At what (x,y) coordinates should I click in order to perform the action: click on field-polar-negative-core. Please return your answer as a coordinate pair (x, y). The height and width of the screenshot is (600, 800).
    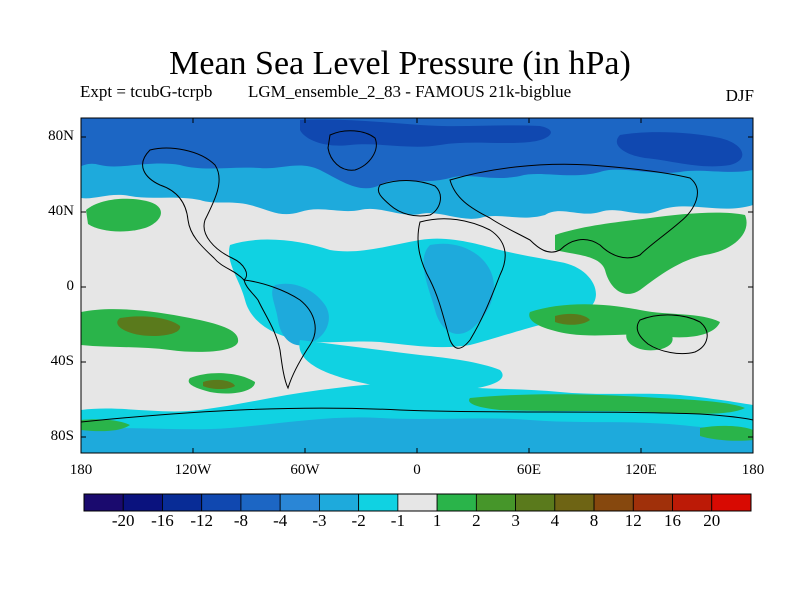
    Looking at the image, I should click on (425, 133).